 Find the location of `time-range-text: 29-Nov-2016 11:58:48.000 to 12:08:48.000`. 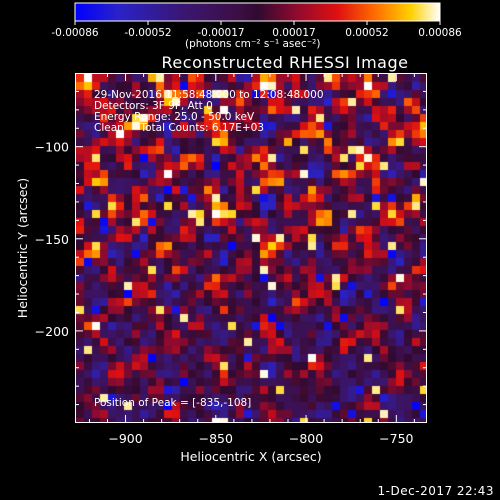

time-range-text: 29-Nov-2016 11:58:48.000 to 12:08:48.000 is located at coordinates (209, 95).